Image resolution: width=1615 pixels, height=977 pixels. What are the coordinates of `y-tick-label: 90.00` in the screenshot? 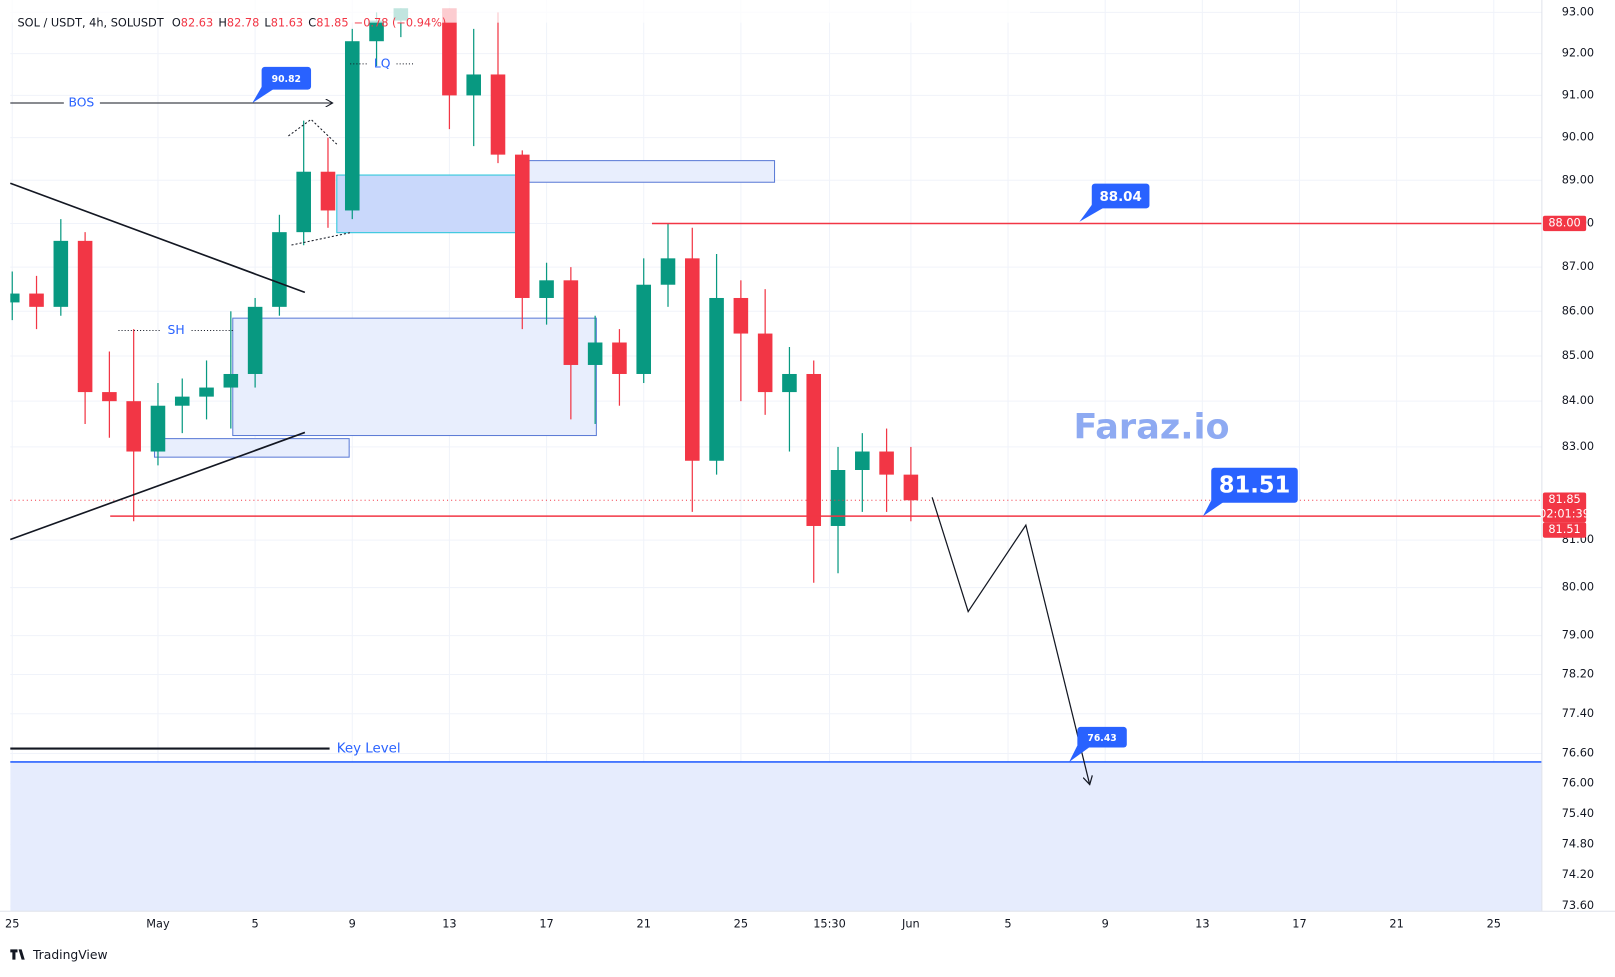 It's located at (1578, 137).